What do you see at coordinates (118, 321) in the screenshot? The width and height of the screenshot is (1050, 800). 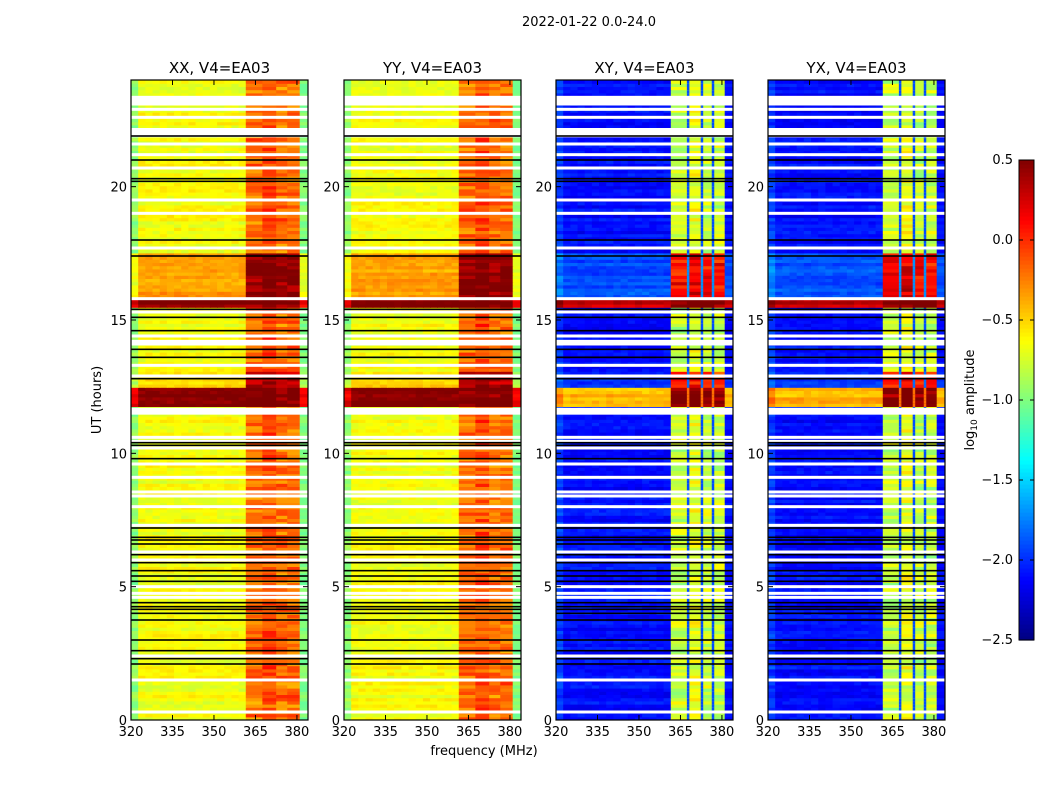 I see `y-tick-label: 15` at bounding box center [118, 321].